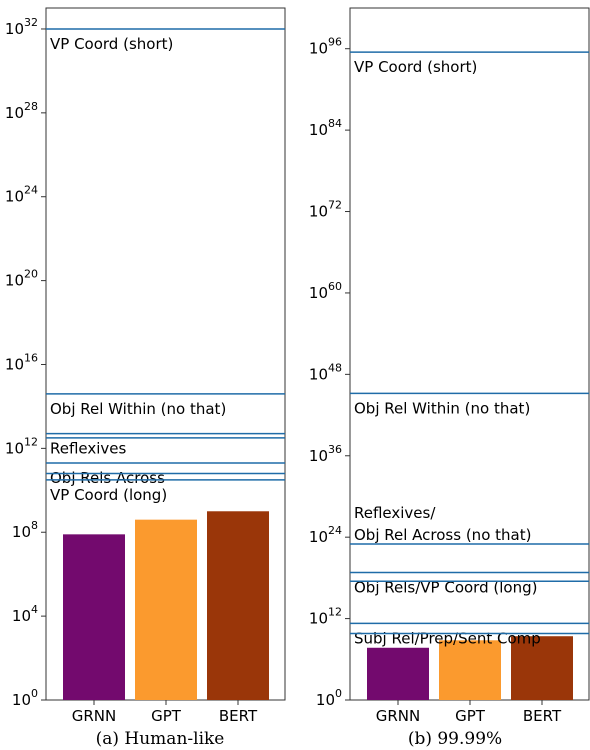 This screenshot has height=750, width=590. I want to click on threshold-label: VP Coord (long), so click(108, 495).